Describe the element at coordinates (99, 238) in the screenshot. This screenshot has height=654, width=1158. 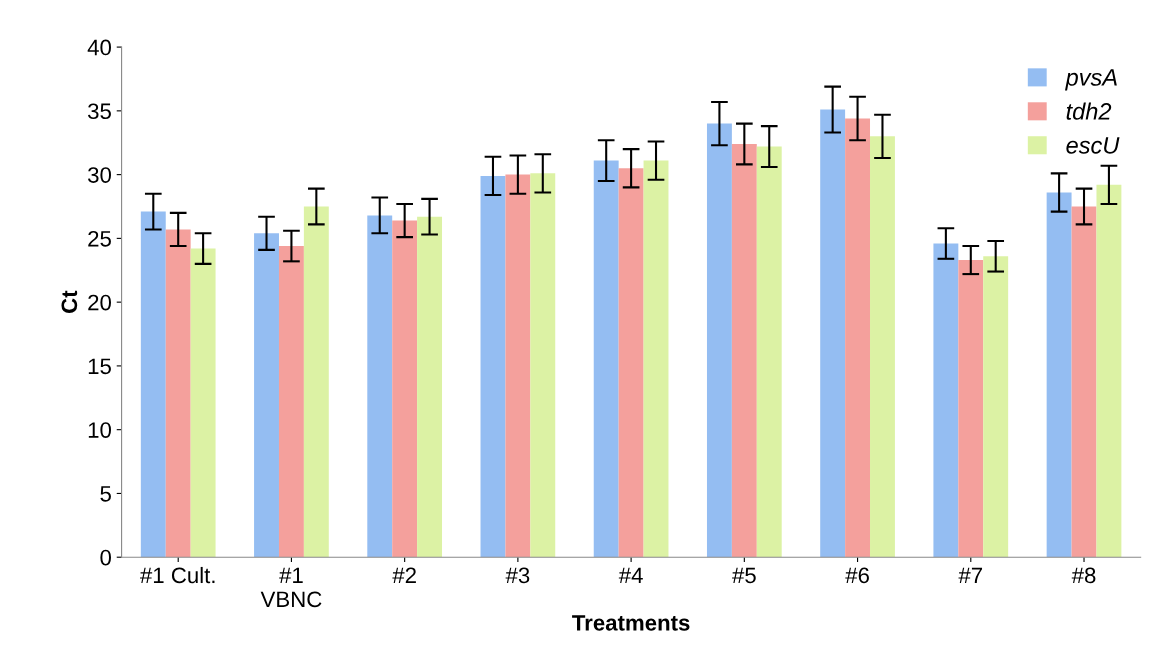
I see `y-tick-label: 25` at that location.